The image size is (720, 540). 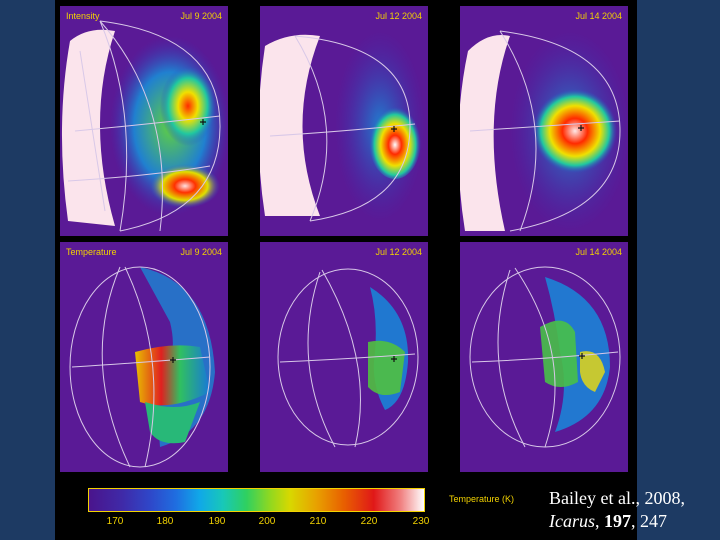 What do you see at coordinates (91, 252) in the screenshot?
I see `panel-left-label: Temperature` at bounding box center [91, 252].